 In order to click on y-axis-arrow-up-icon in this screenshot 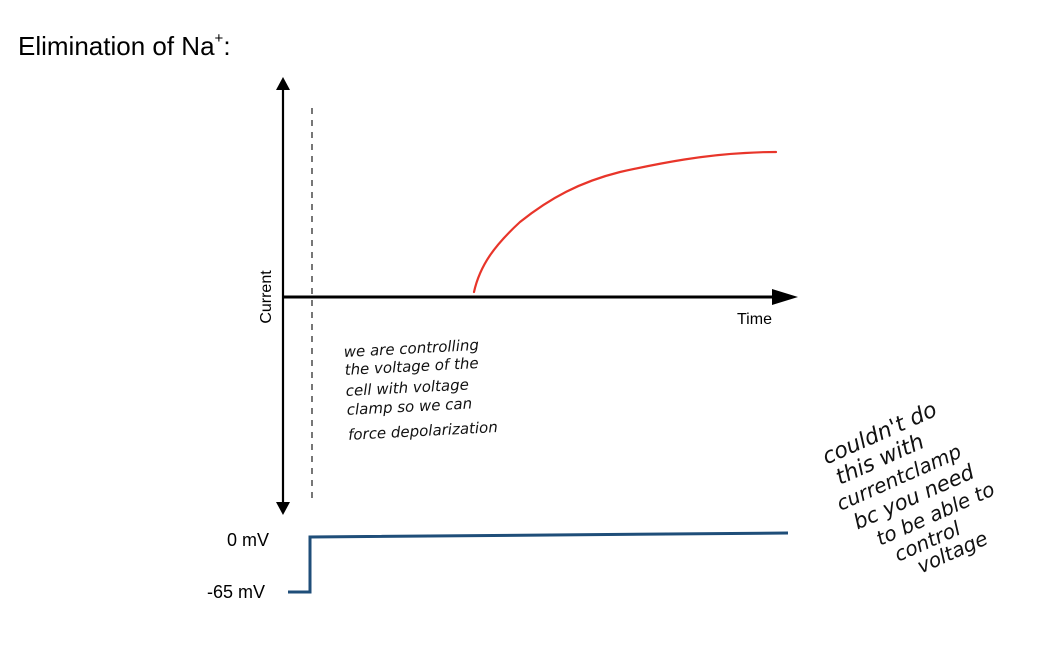, I will do `click(283, 83)`.